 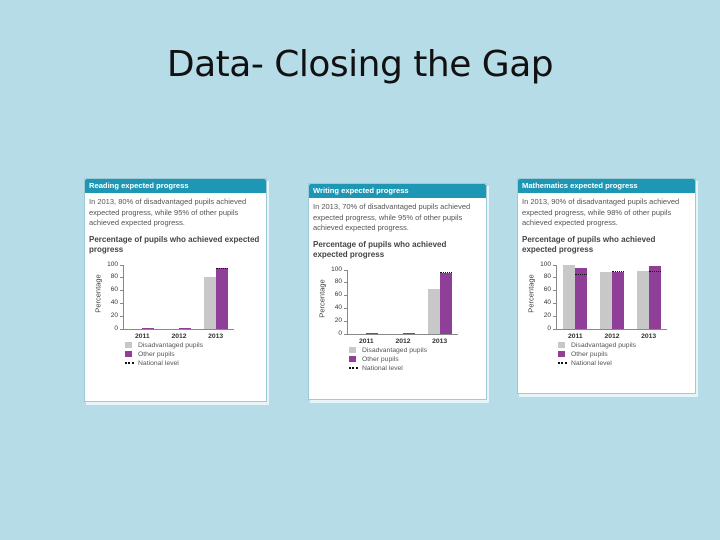 I want to click on slide-title: Data- Closing the Gap, so click(x=360, y=64).